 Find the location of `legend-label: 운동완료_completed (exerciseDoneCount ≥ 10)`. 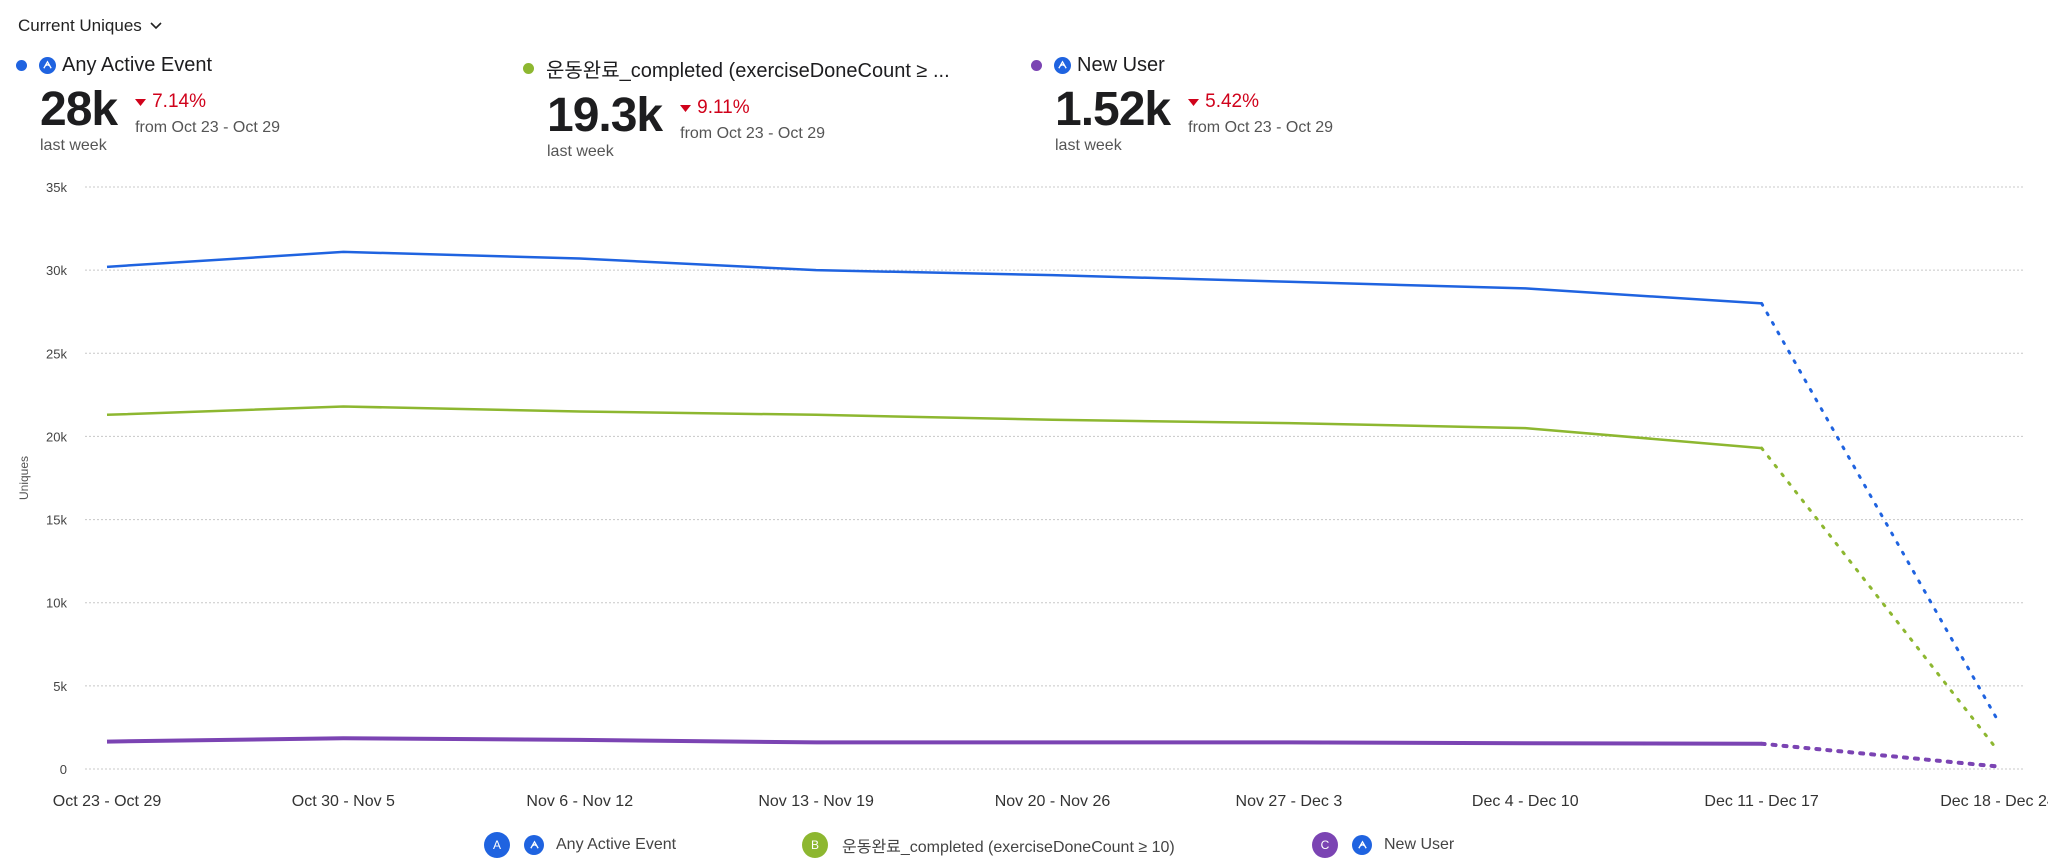

legend-label: 운동완료_completed (exerciseDoneCount ≥ 10) is located at coordinates (1008, 847).